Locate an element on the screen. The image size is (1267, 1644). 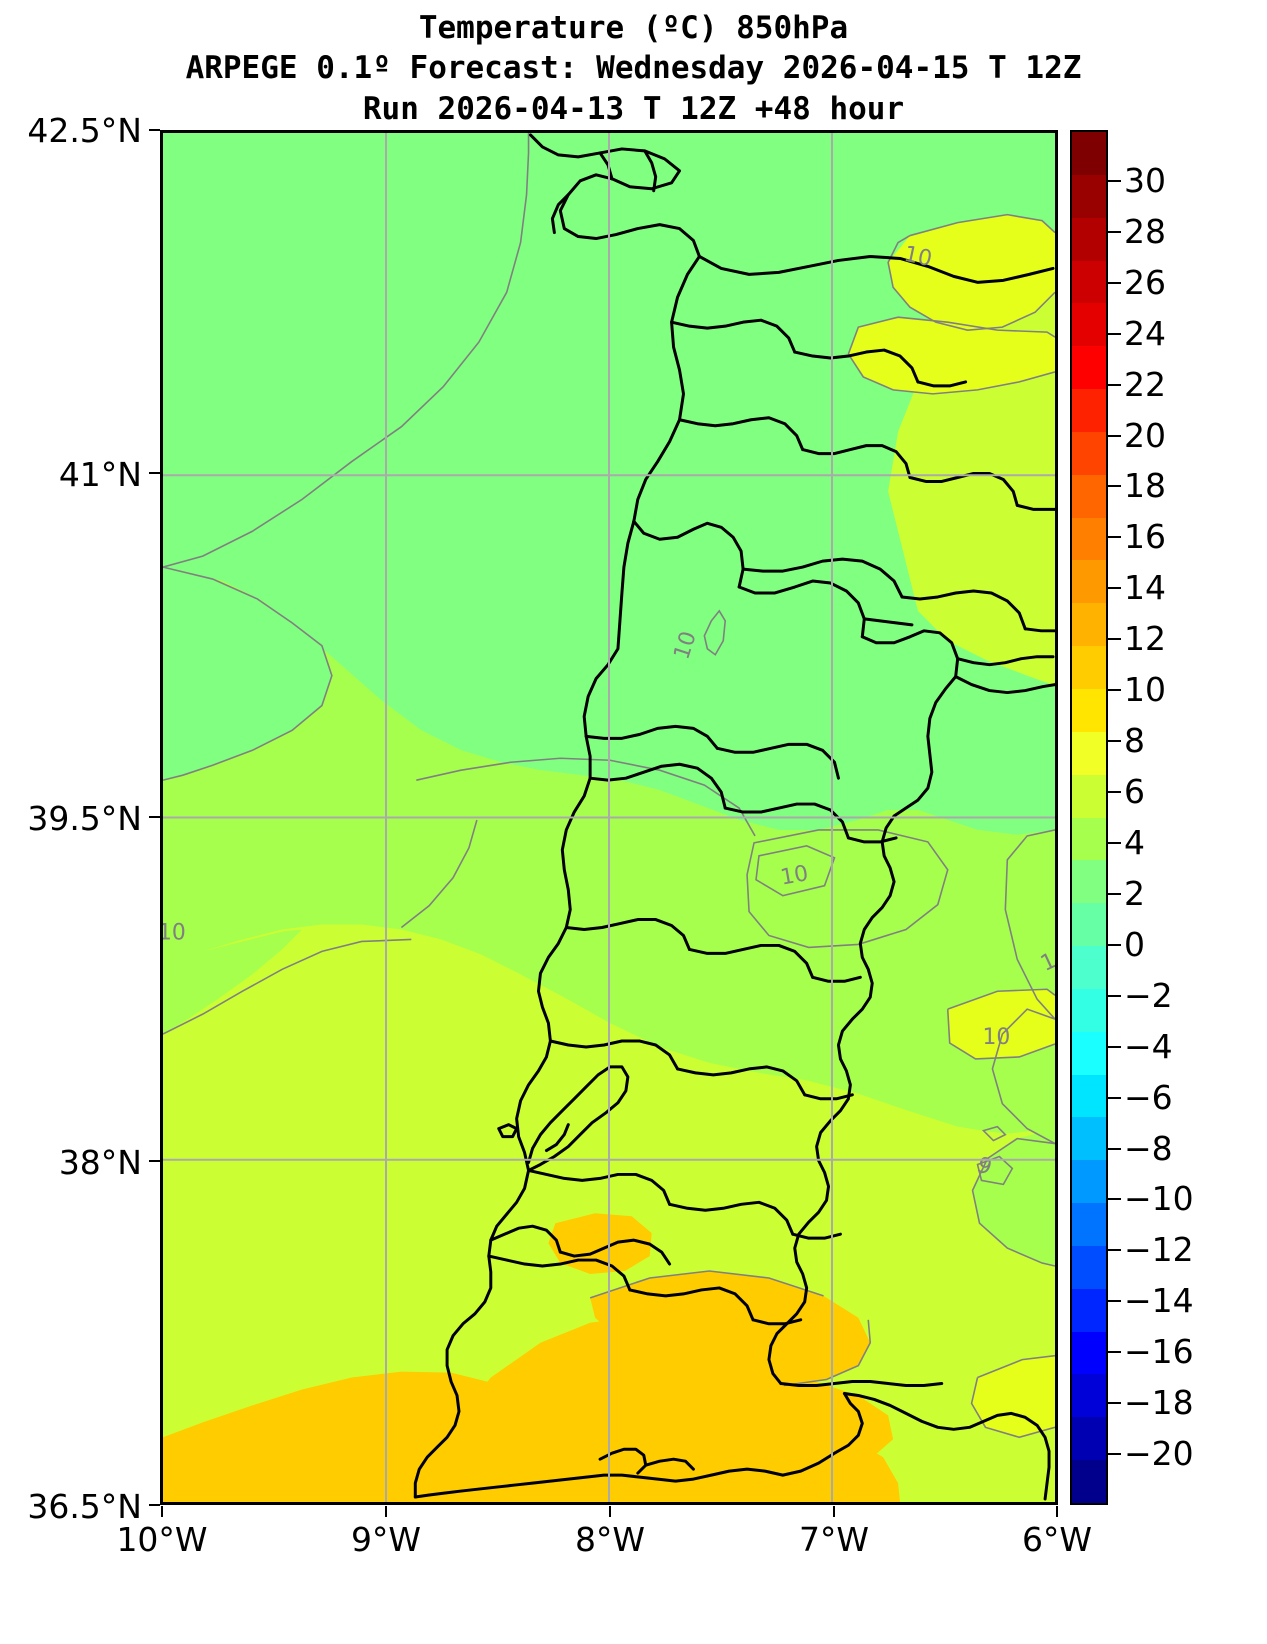
colorbar-tick-label: −12 is located at coordinates (1159, 1250).